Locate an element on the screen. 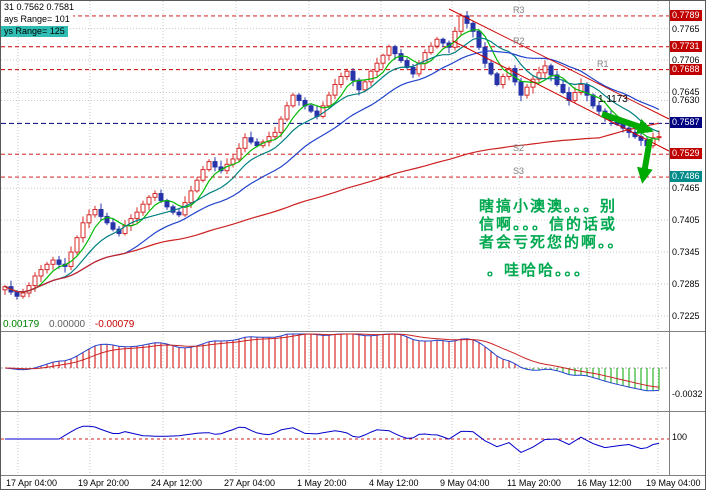  trend-channel is located at coordinates (559, 80).